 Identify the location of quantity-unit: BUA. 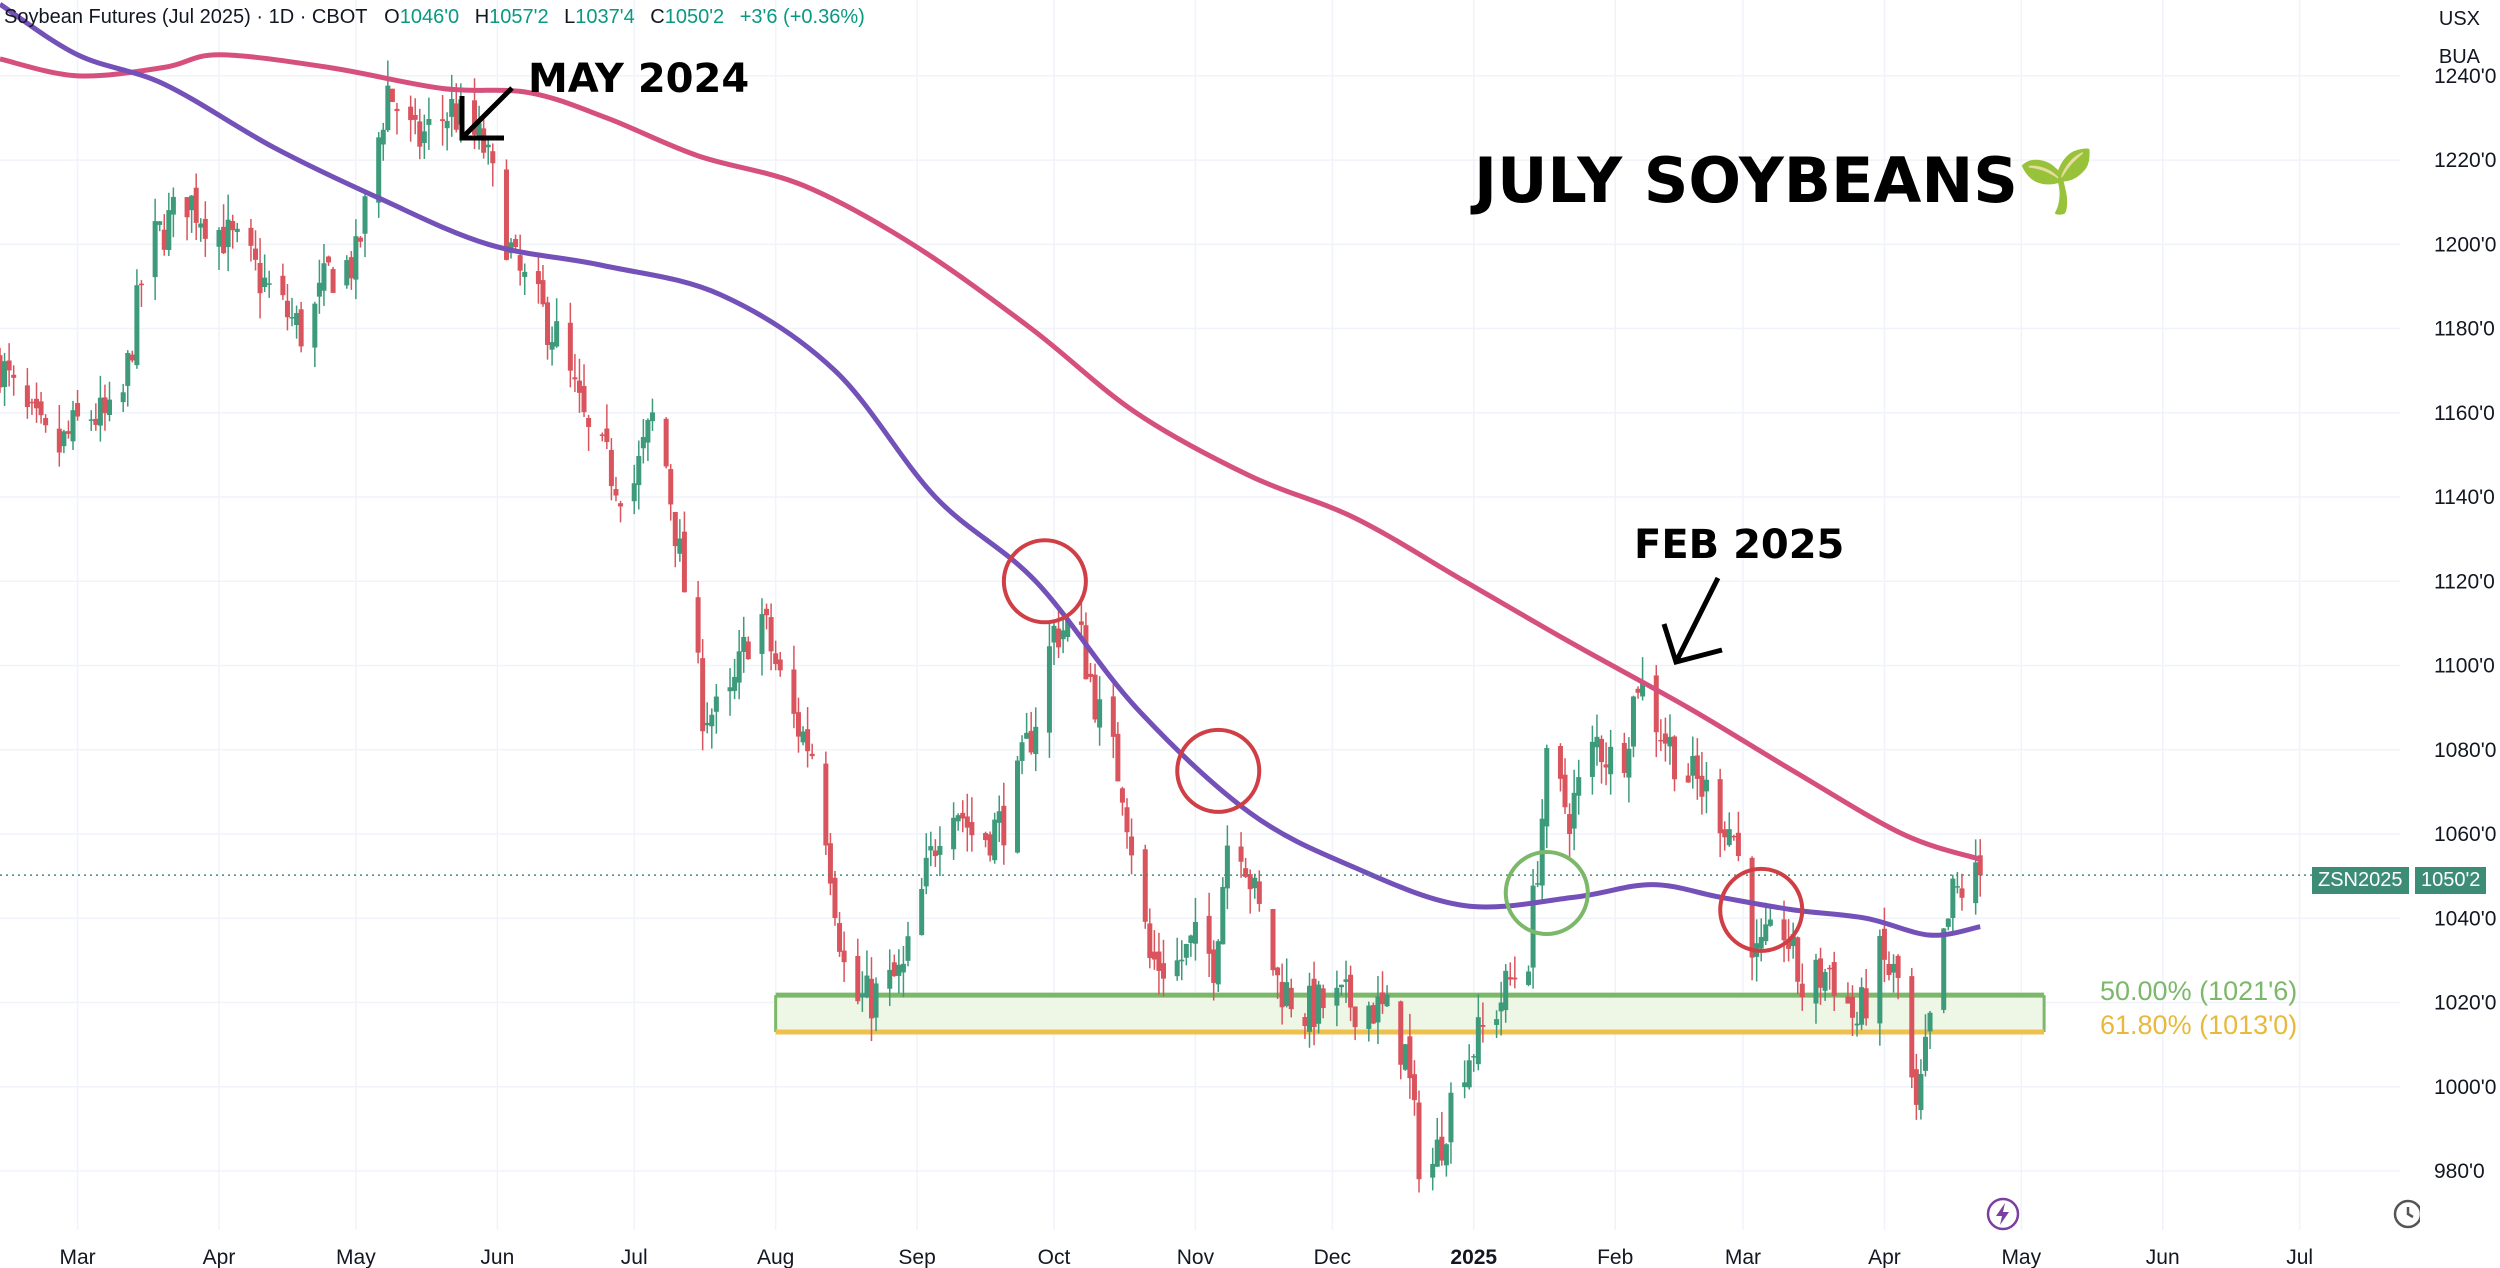
(2459, 57).